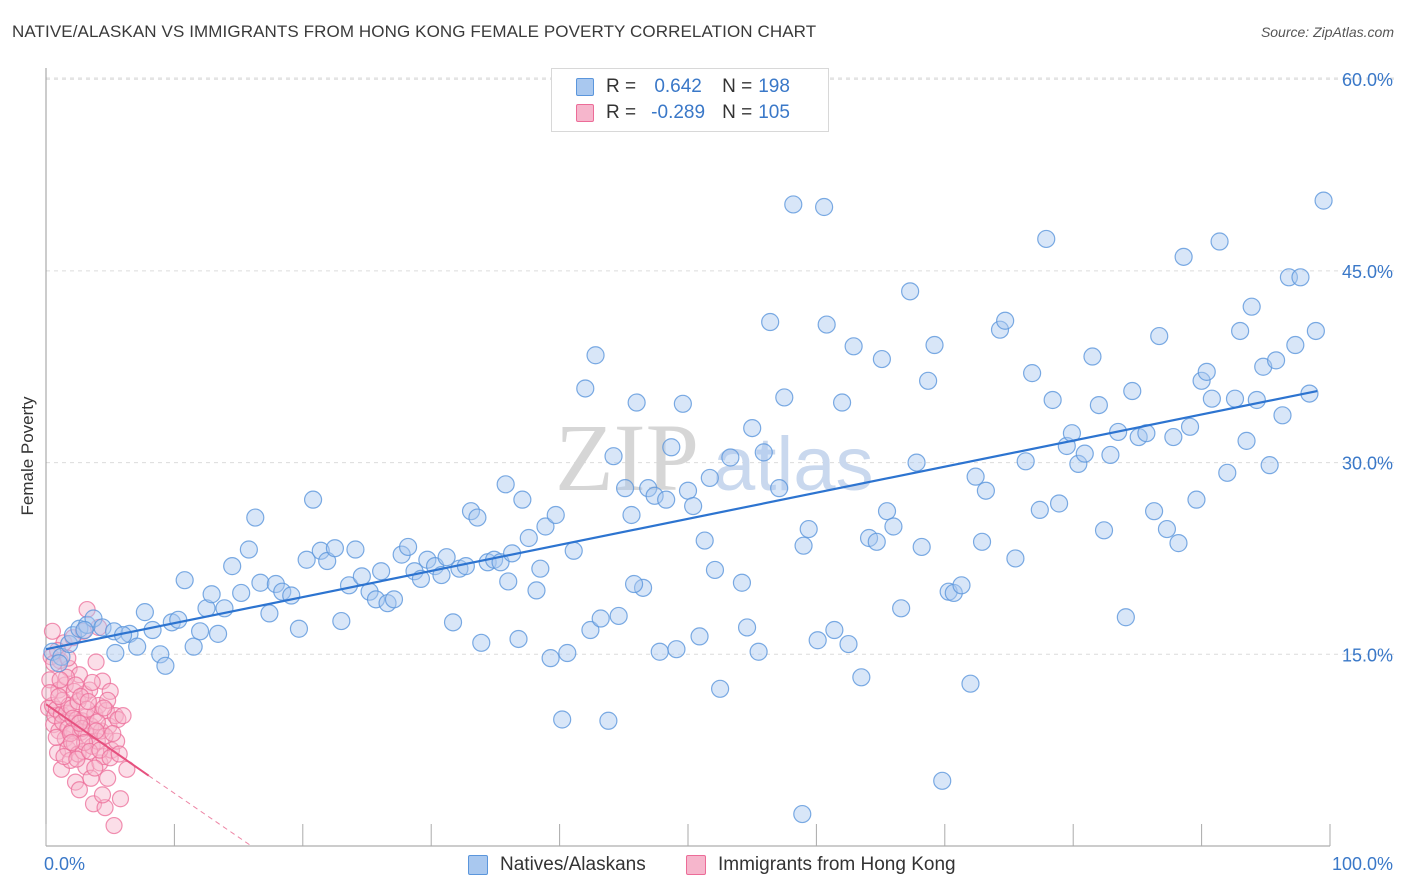 This screenshot has width=1406, height=892. Describe the element at coordinates (774, 112) in the screenshot. I see `legend-n-value: 105` at that location.